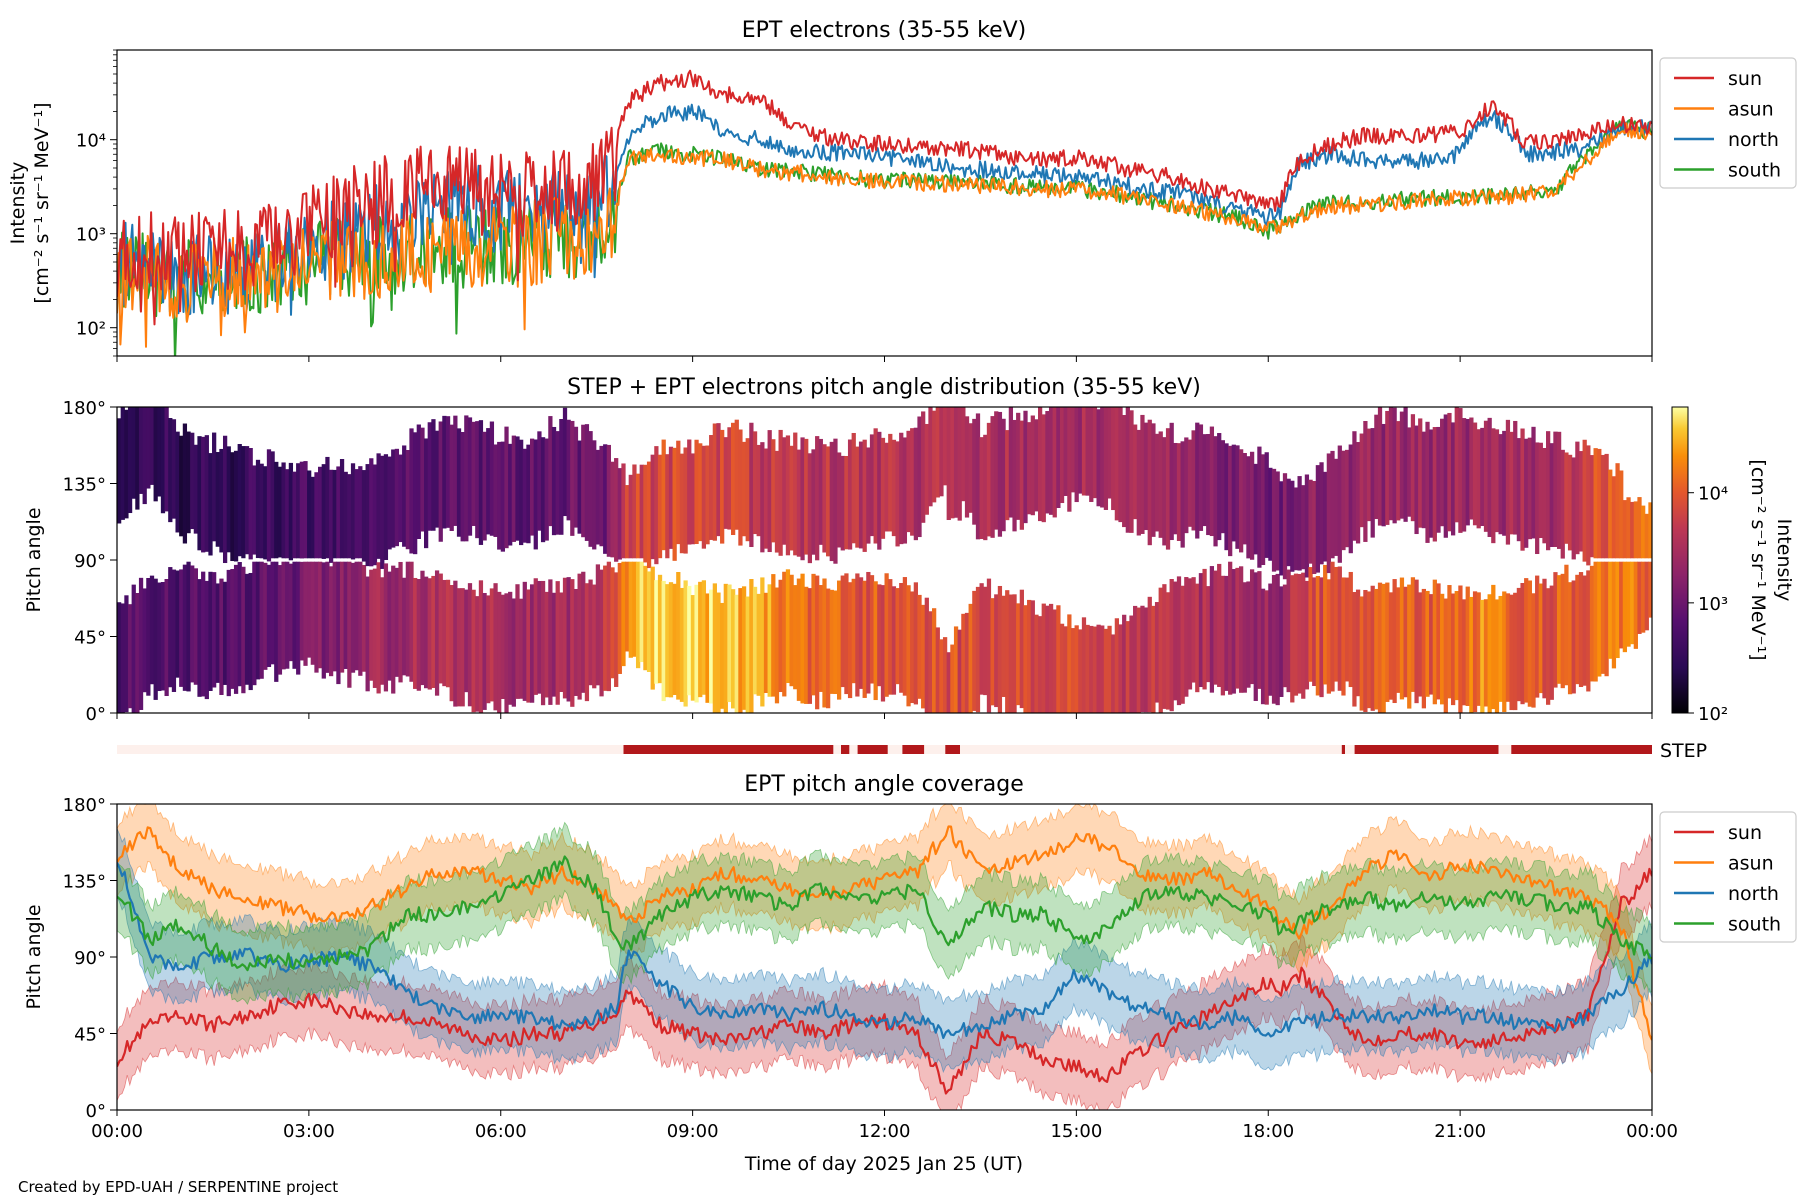 This screenshot has width=1800, height=1204. I want to click on x-tick-label: 18:00, so click(1268, 1131).